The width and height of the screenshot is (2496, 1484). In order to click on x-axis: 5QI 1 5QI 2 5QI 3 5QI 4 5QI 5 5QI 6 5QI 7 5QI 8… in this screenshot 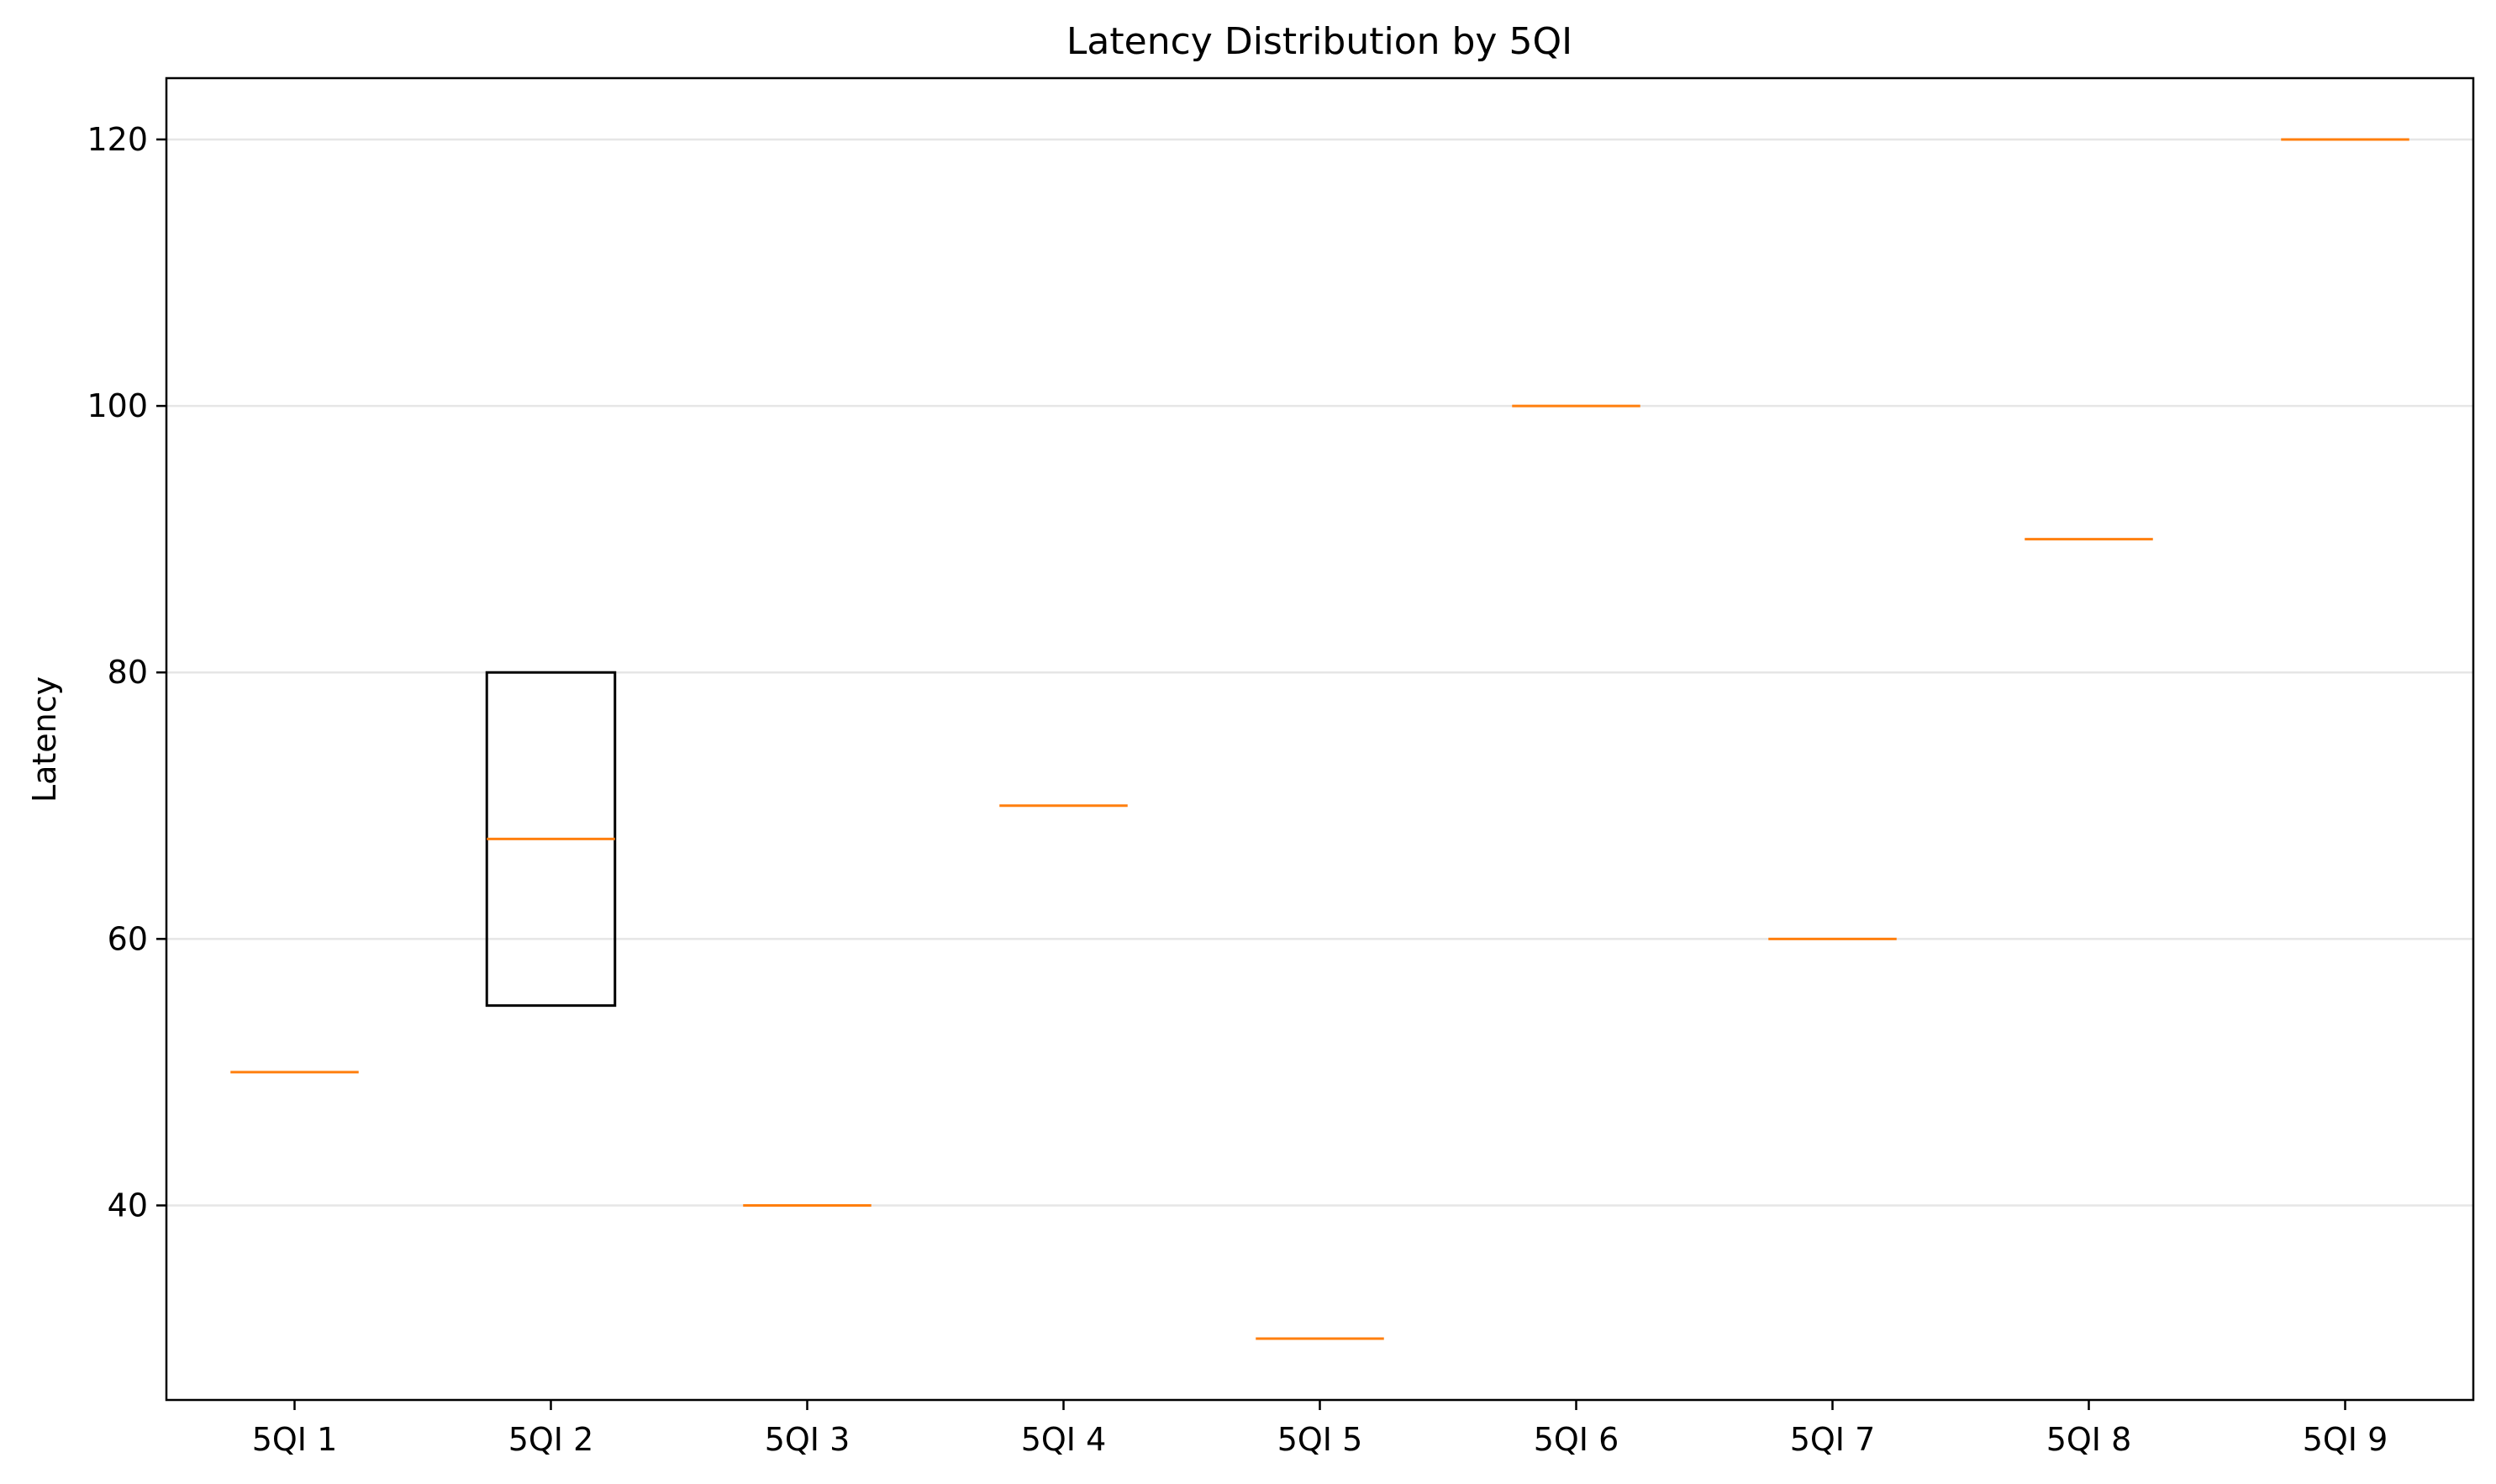, I will do `click(1320, 1429)`.